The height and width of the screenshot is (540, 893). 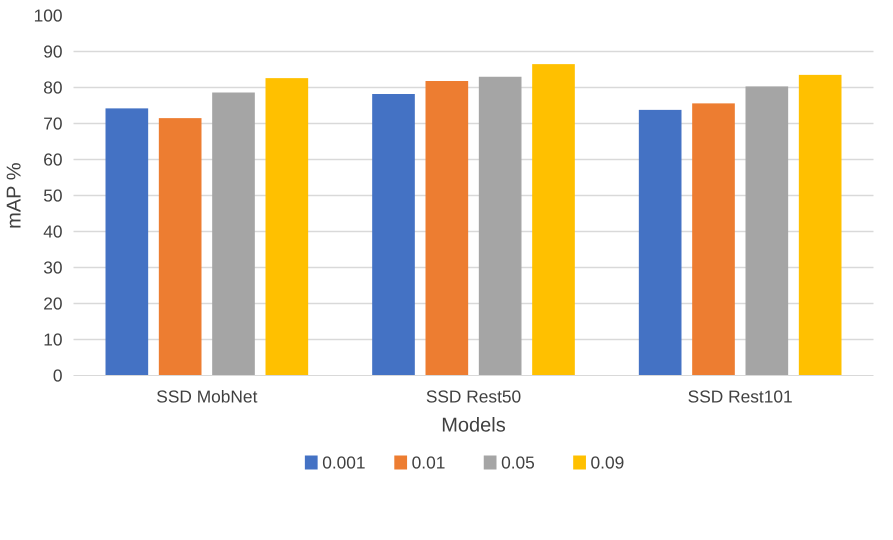 I want to click on y-tick-label: 80, so click(x=53, y=88).